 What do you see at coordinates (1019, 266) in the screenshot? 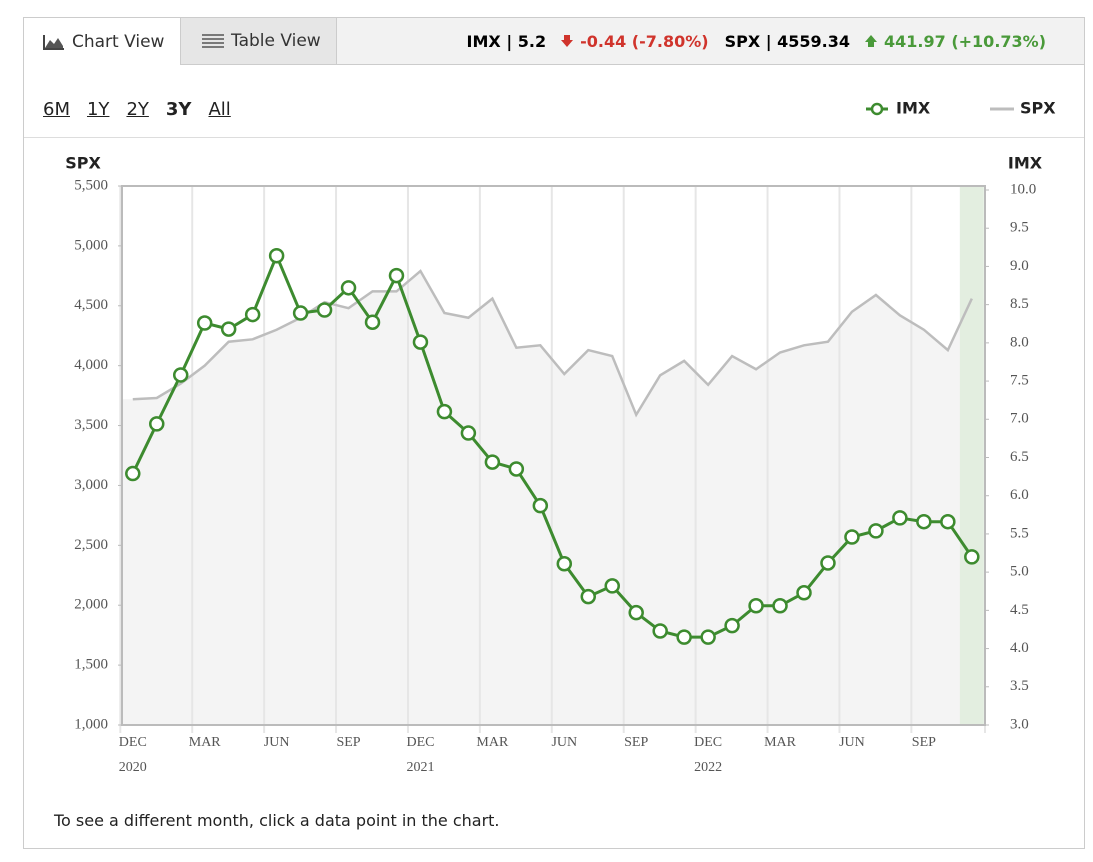
I see `y2-tick-label: 9.0` at bounding box center [1019, 266].